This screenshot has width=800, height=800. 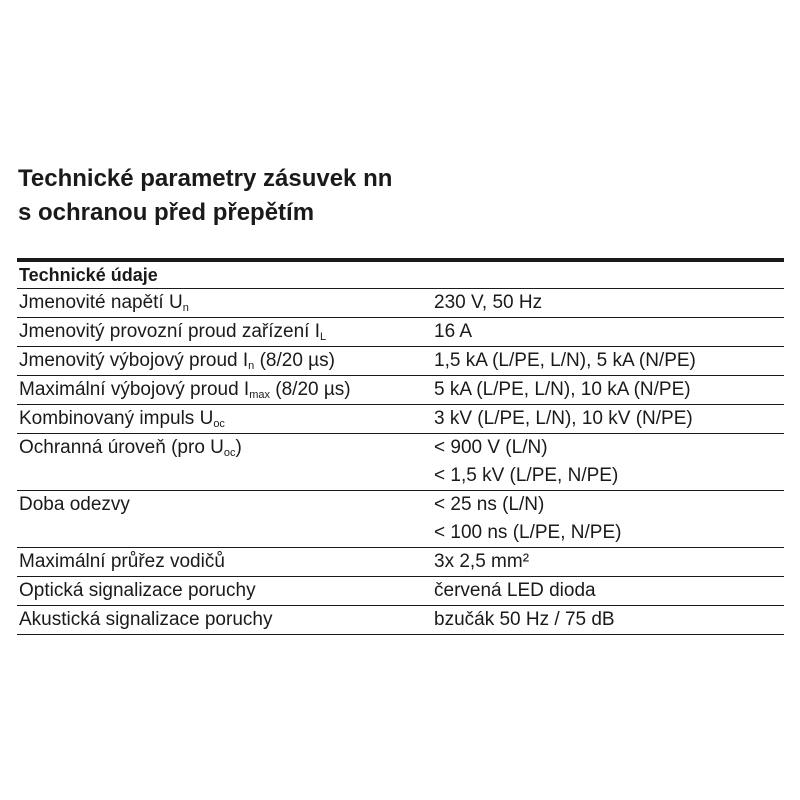 What do you see at coordinates (104, 303) in the screenshot?
I see `param-cell: Jmenovité napětí Un` at bounding box center [104, 303].